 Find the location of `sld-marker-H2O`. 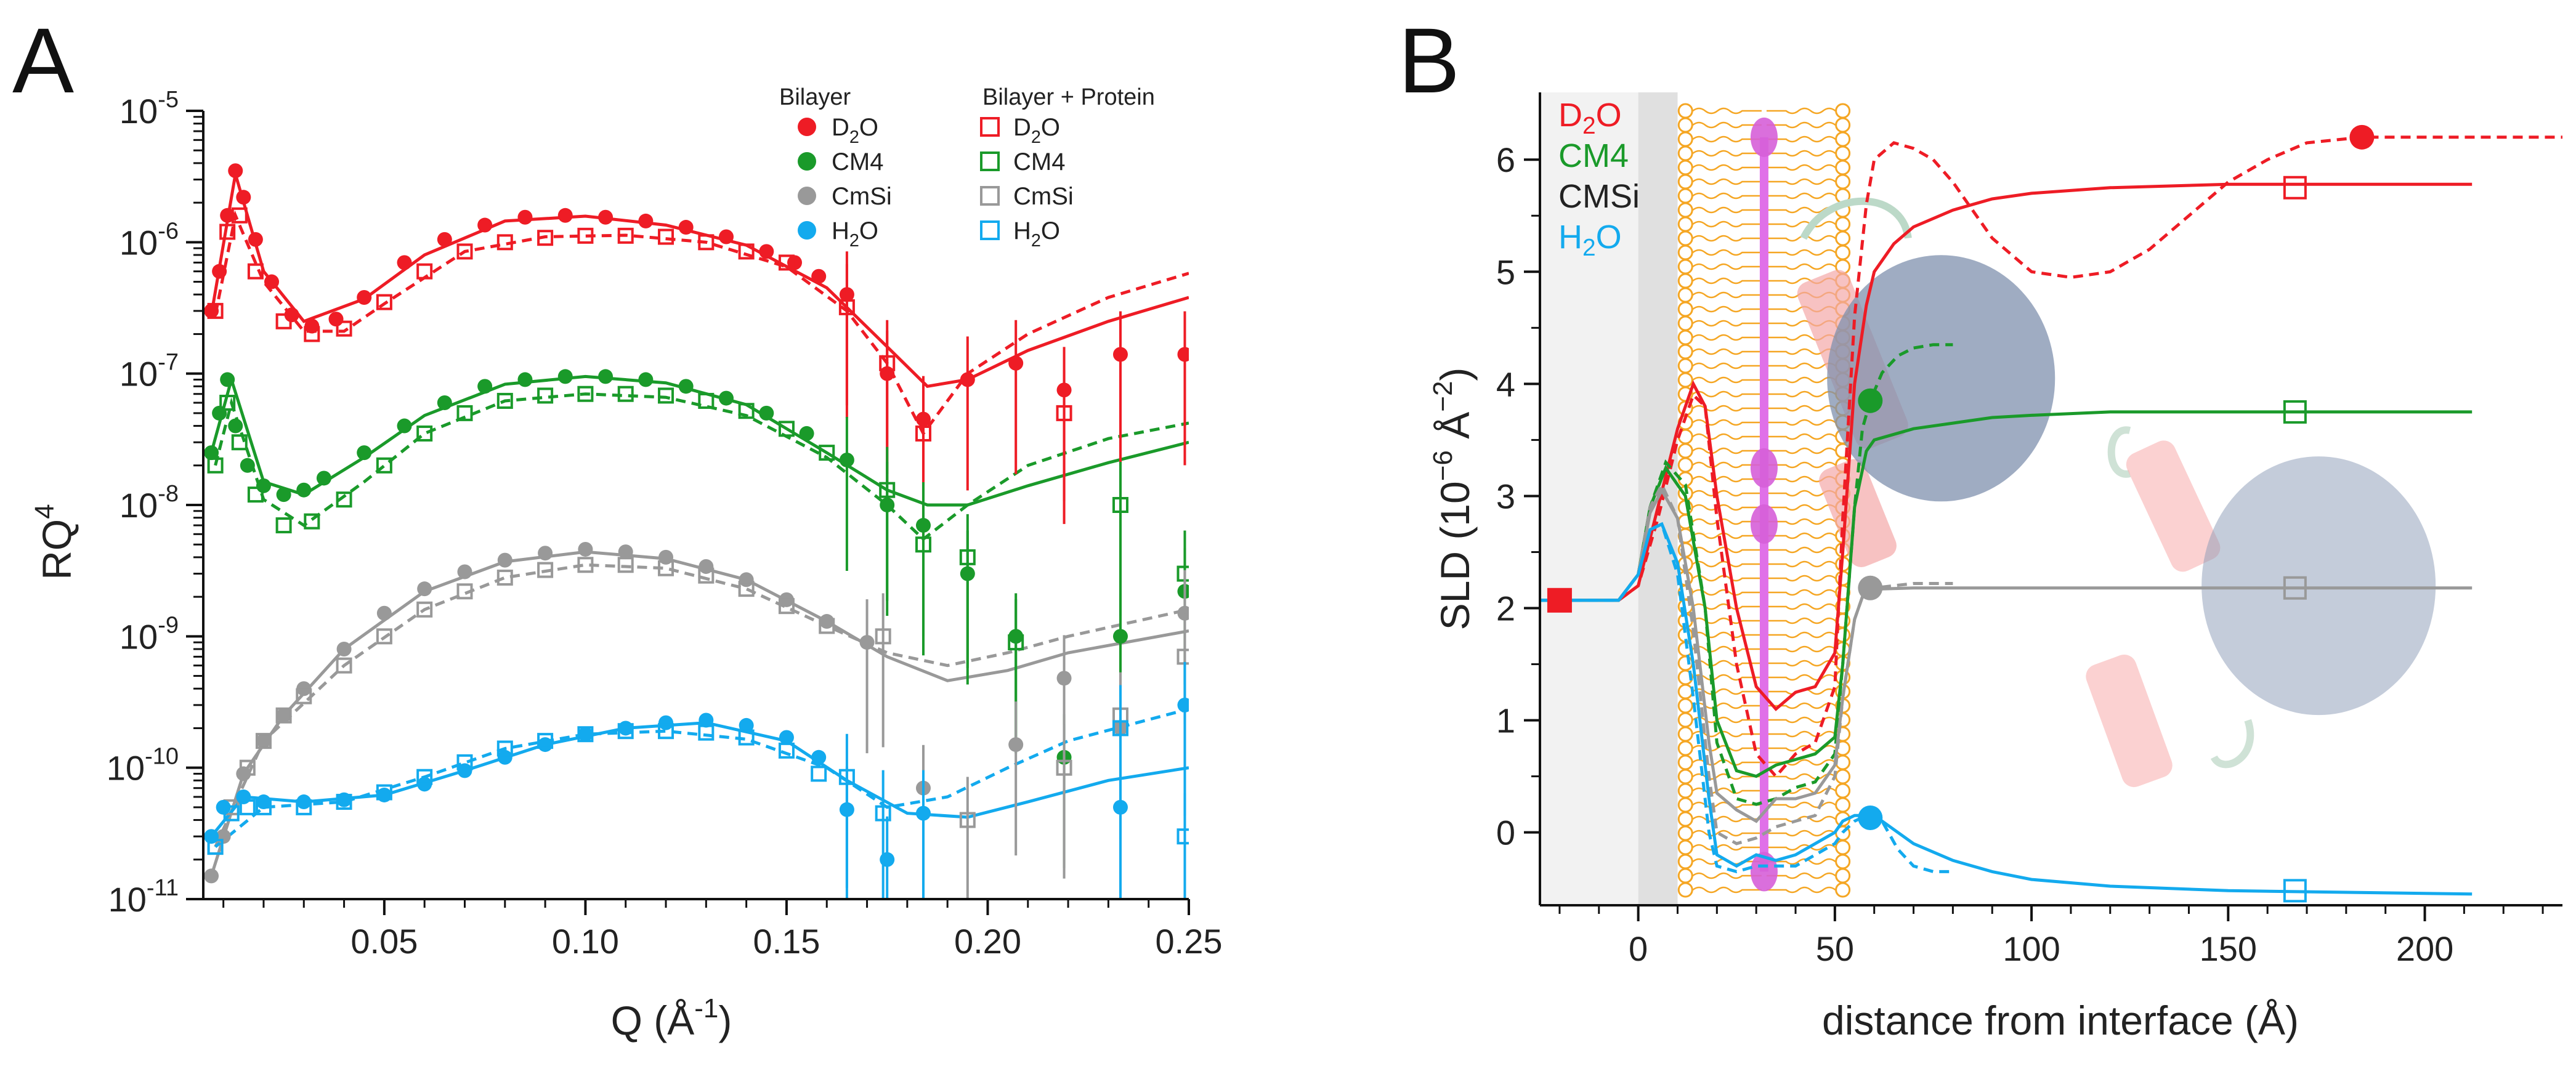

sld-marker-H2O is located at coordinates (2295, 891).